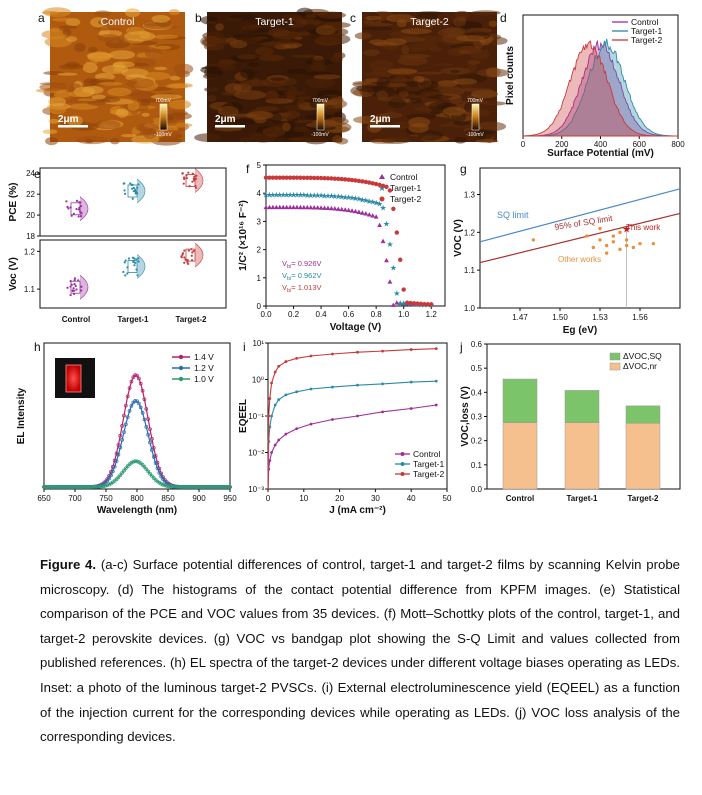 This screenshot has height=795, width=702. Describe the element at coordinates (429, 22) in the screenshot. I see `kpfm-title: Target-2` at that location.